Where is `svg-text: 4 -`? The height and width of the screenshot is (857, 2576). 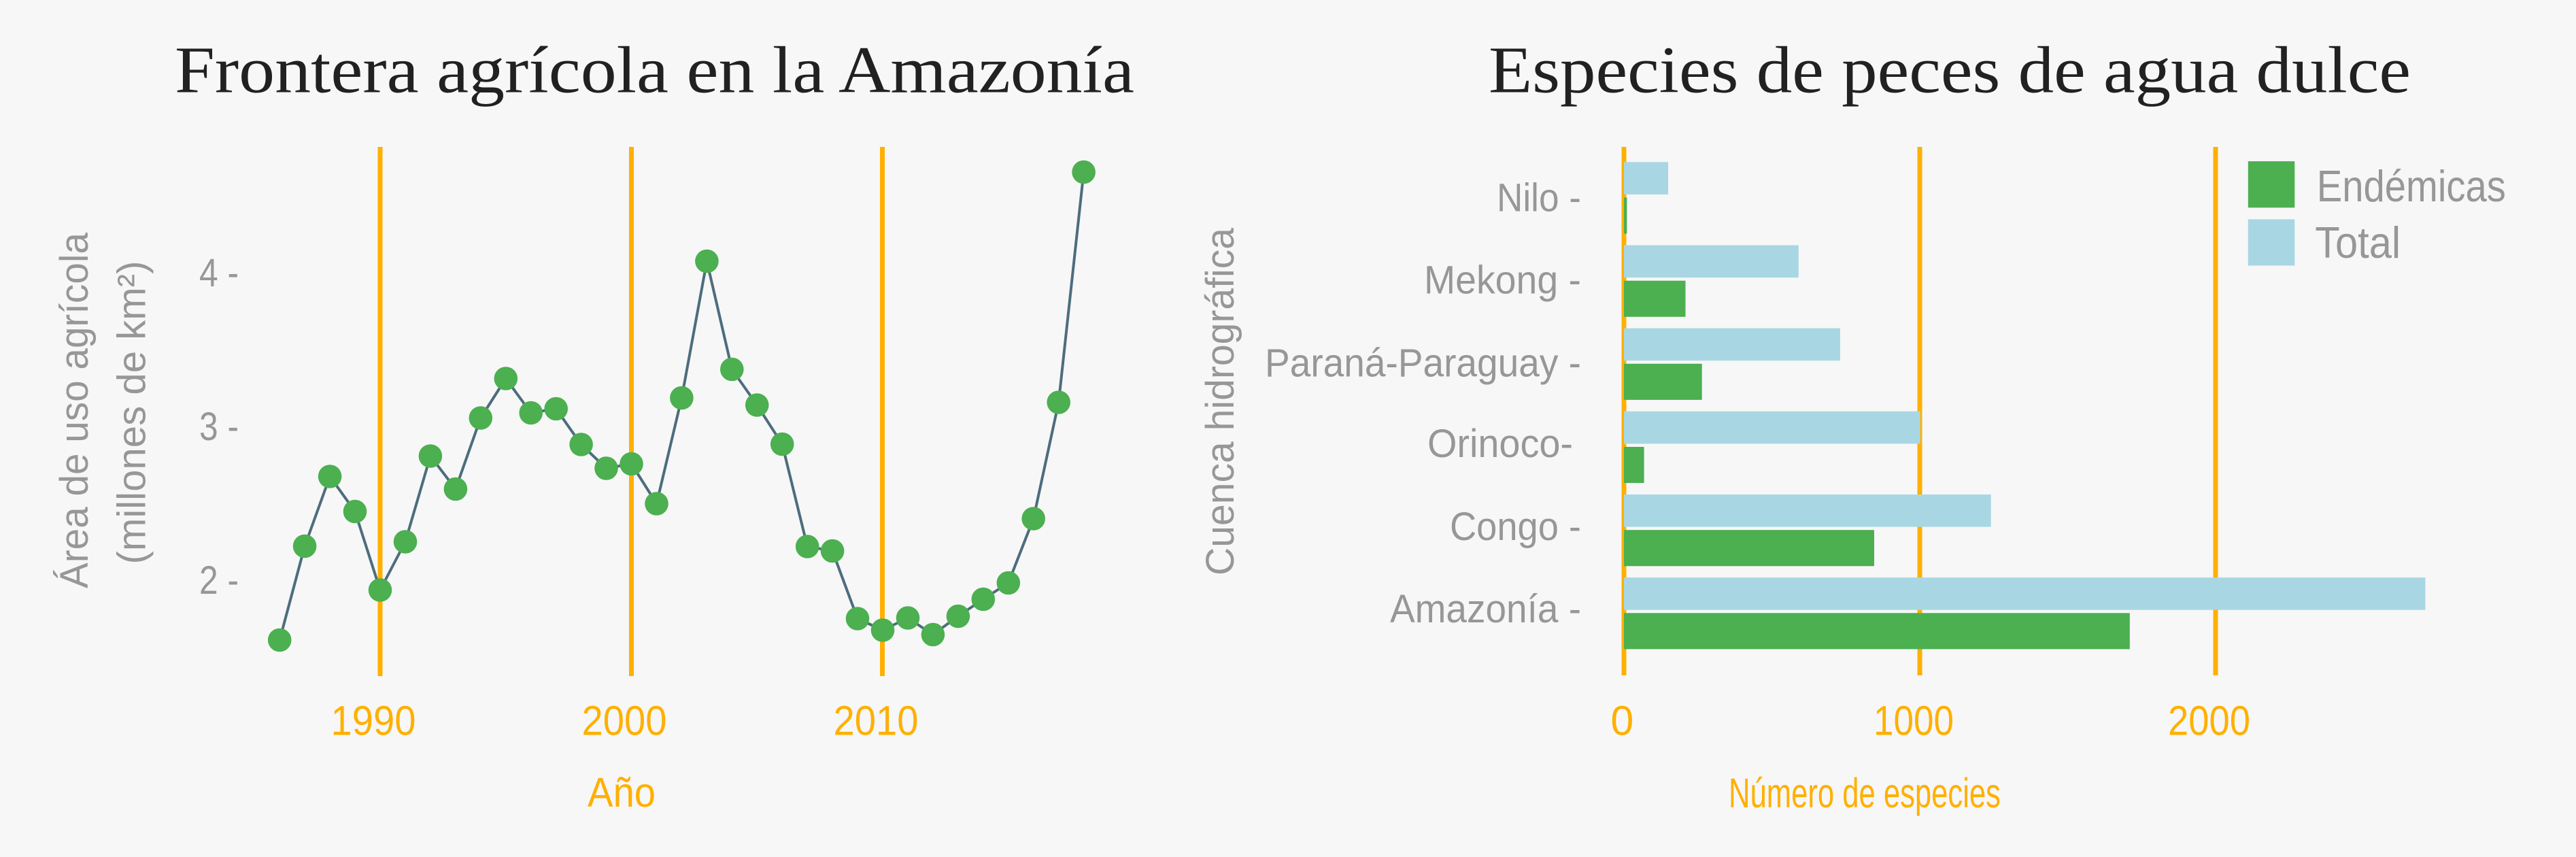 svg-text: 4 - is located at coordinates (219, 273).